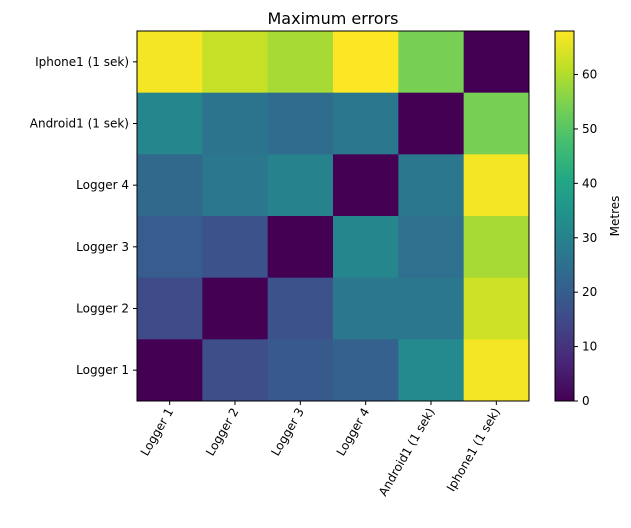 The width and height of the screenshot is (631, 528). What do you see at coordinates (333, 18) in the screenshot?
I see `chart-title: Maximum errors` at bounding box center [333, 18].